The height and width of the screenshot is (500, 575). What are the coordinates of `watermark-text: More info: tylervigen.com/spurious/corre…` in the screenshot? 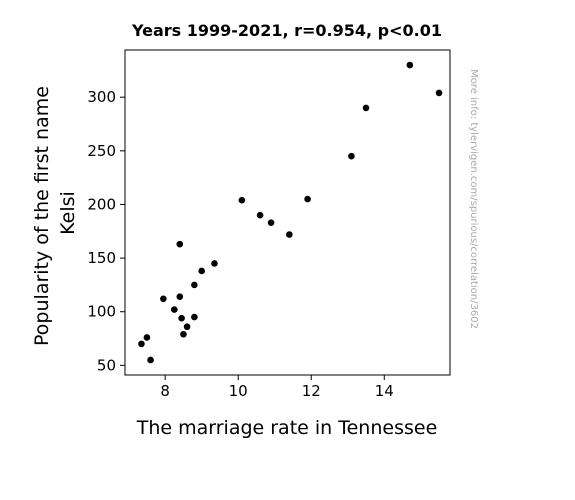 It's located at (473, 199).